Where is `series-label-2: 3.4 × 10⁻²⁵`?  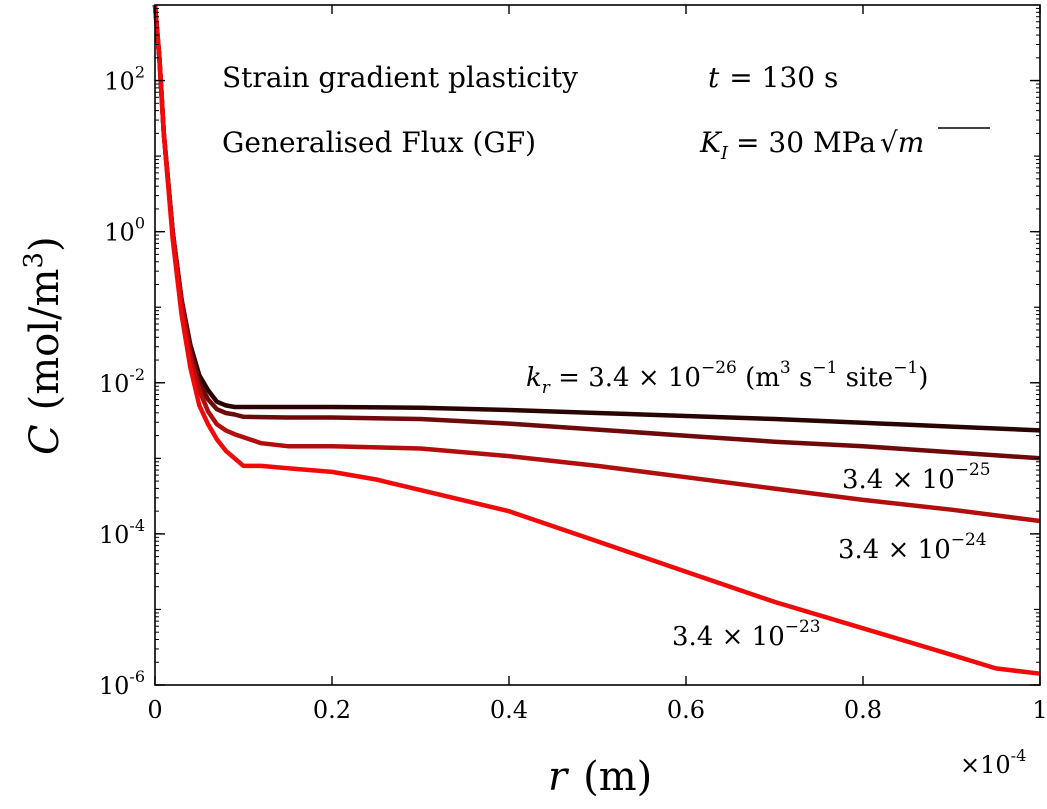
series-label-2: 3.4 × 10⁻²⁵ is located at coordinates (916, 477).